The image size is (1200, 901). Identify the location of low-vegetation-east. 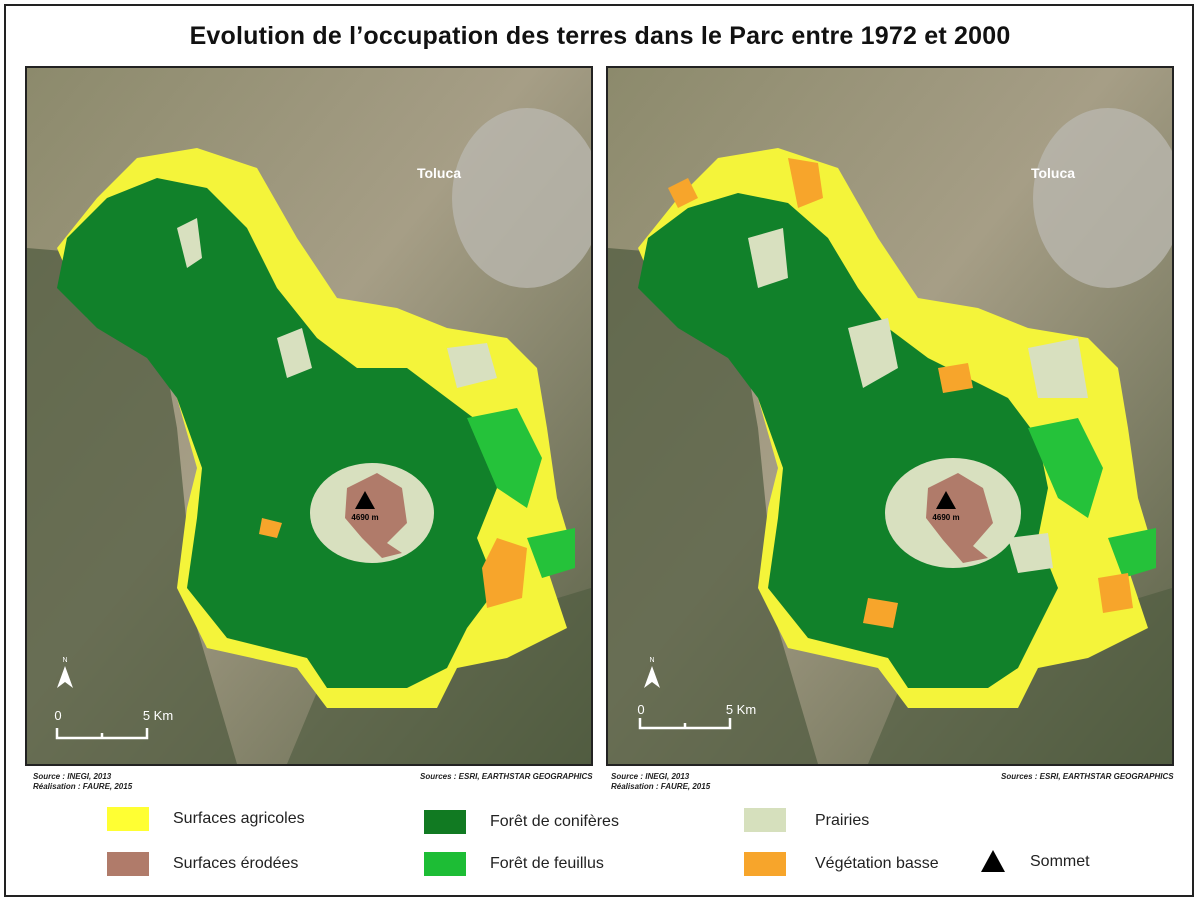
(1115, 593).